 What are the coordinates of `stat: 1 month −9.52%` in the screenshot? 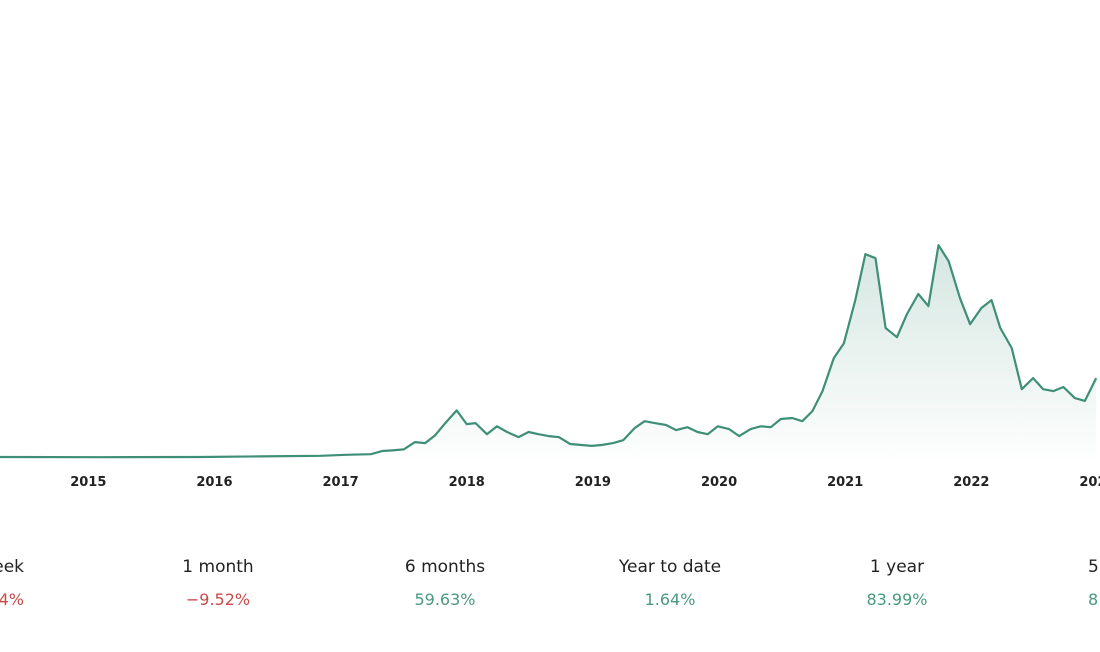 It's located at (218, 585).